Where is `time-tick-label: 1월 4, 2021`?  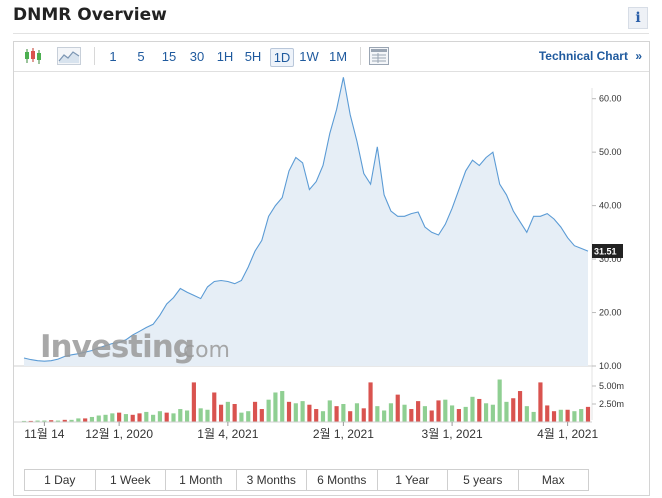
time-tick-label: 1월 4, 2021 is located at coordinates (227, 434).